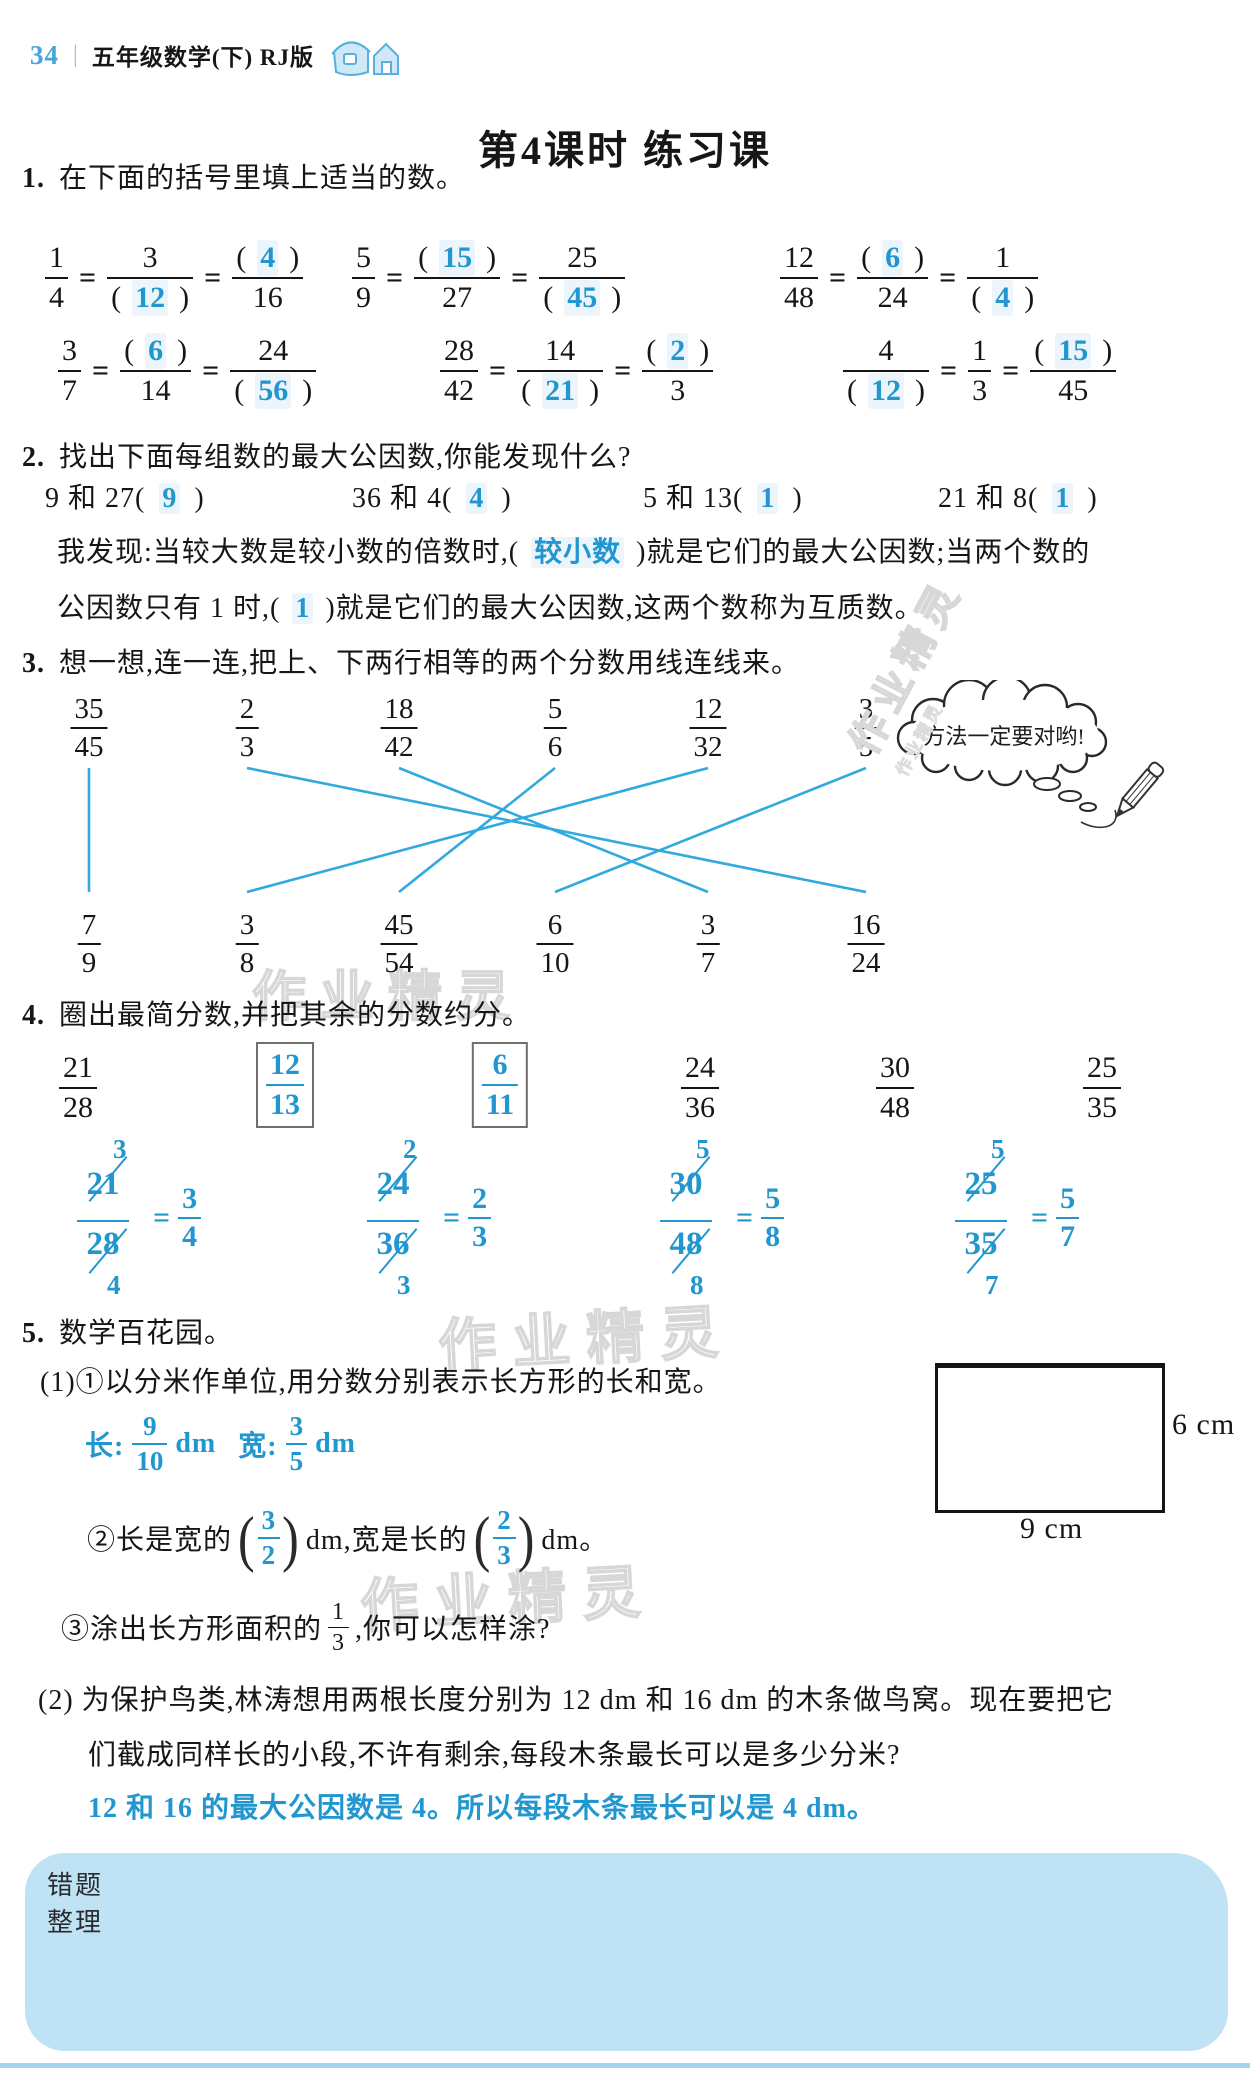 The image size is (1250, 2074). What do you see at coordinates (150, 298) in the screenshot?
I see `answer-in-parens: (12)` at bounding box center [150, 298].